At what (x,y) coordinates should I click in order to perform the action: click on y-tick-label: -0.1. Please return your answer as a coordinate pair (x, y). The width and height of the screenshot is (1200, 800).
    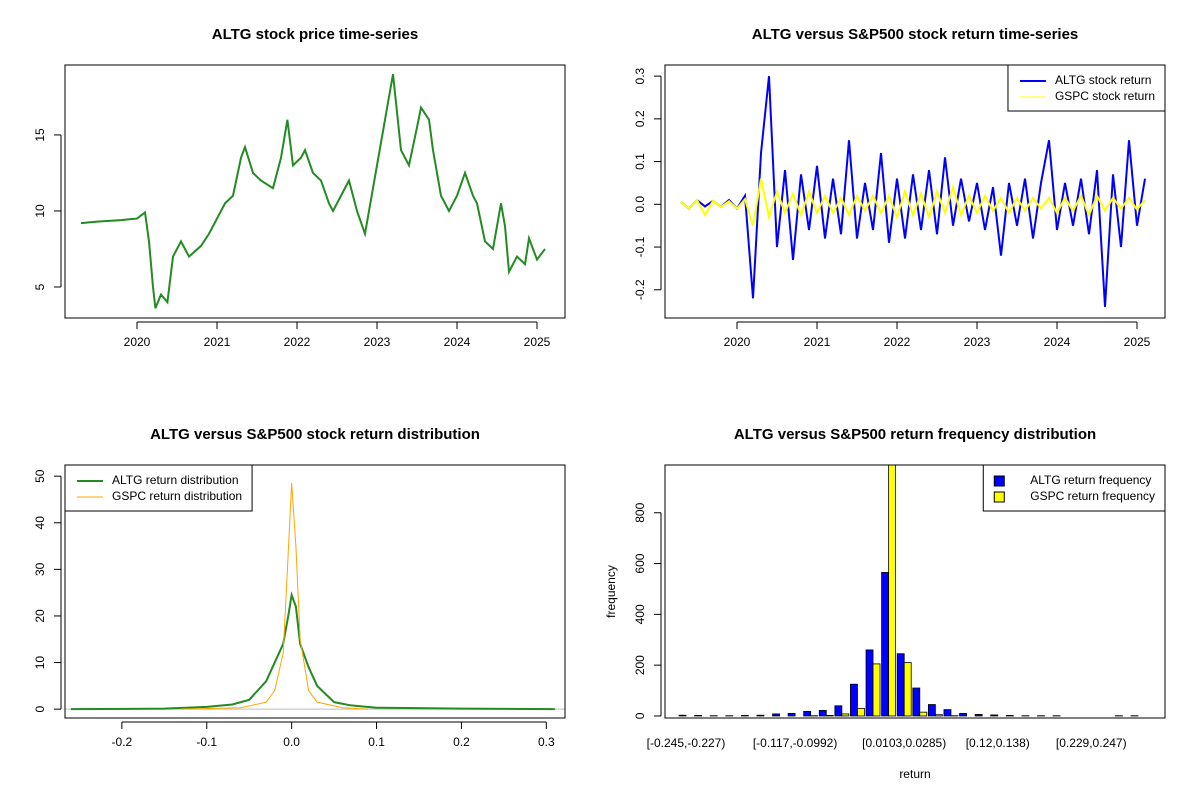
    Looking at the image, I should click on (640, 246).